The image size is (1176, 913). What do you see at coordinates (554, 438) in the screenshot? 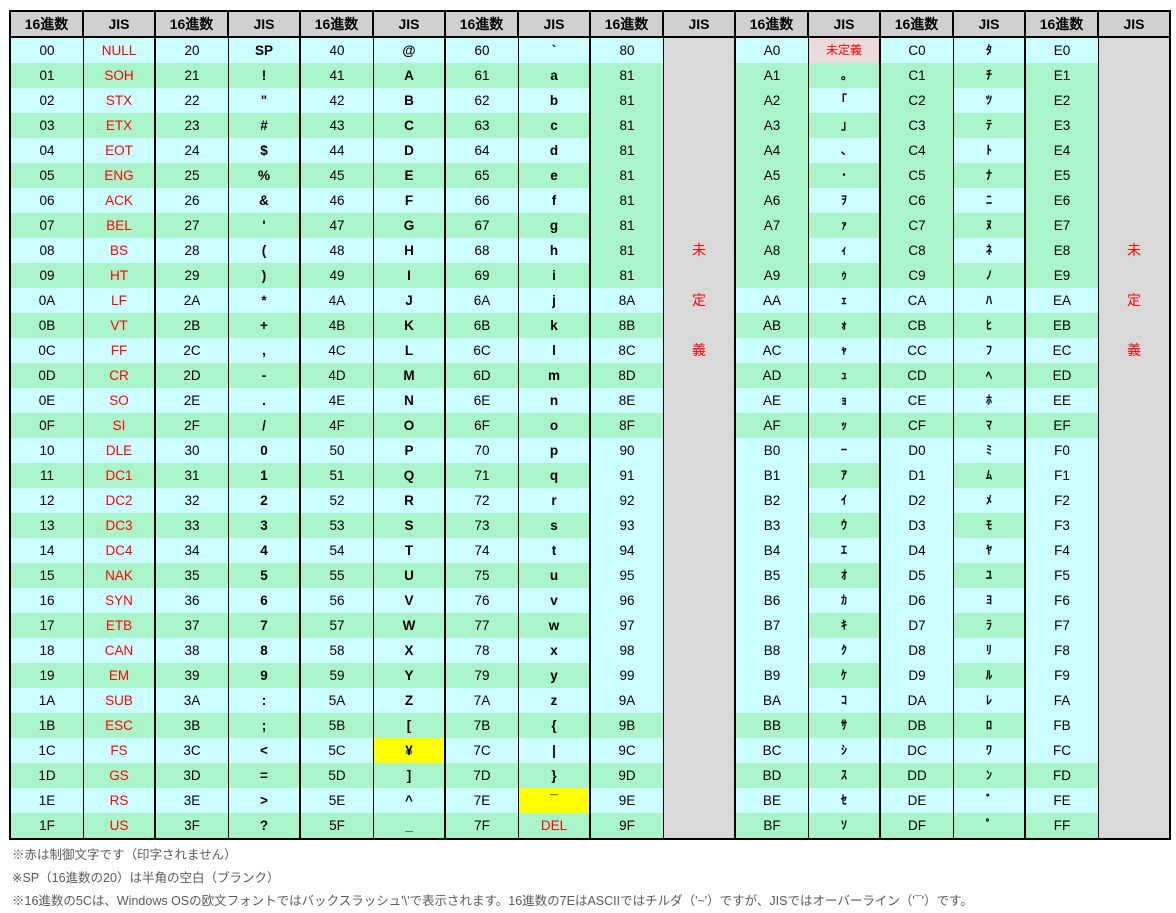
I see `jis-column: ` a b c d e f g h i j k l m n o p q r s t u v w x y z{|} ¯ DEL` at bounding box center [554, 438].